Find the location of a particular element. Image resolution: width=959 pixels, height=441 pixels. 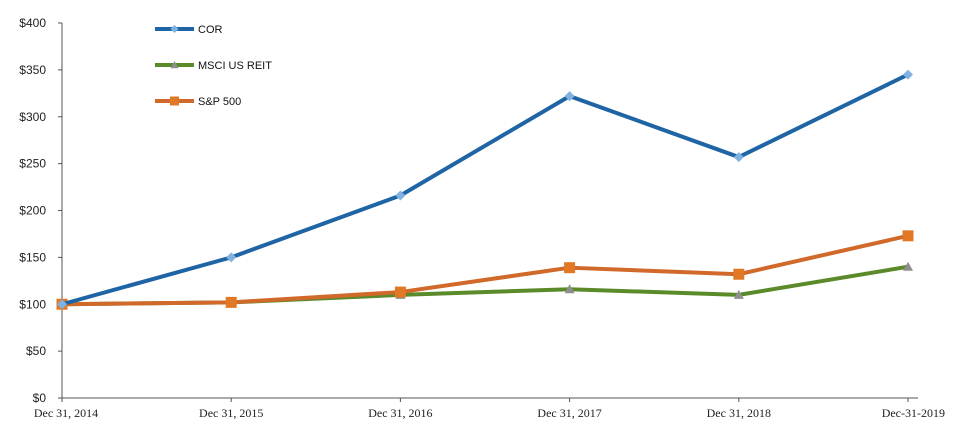

legend-label: MSCI US REIT is located at coordinates (235, 66).